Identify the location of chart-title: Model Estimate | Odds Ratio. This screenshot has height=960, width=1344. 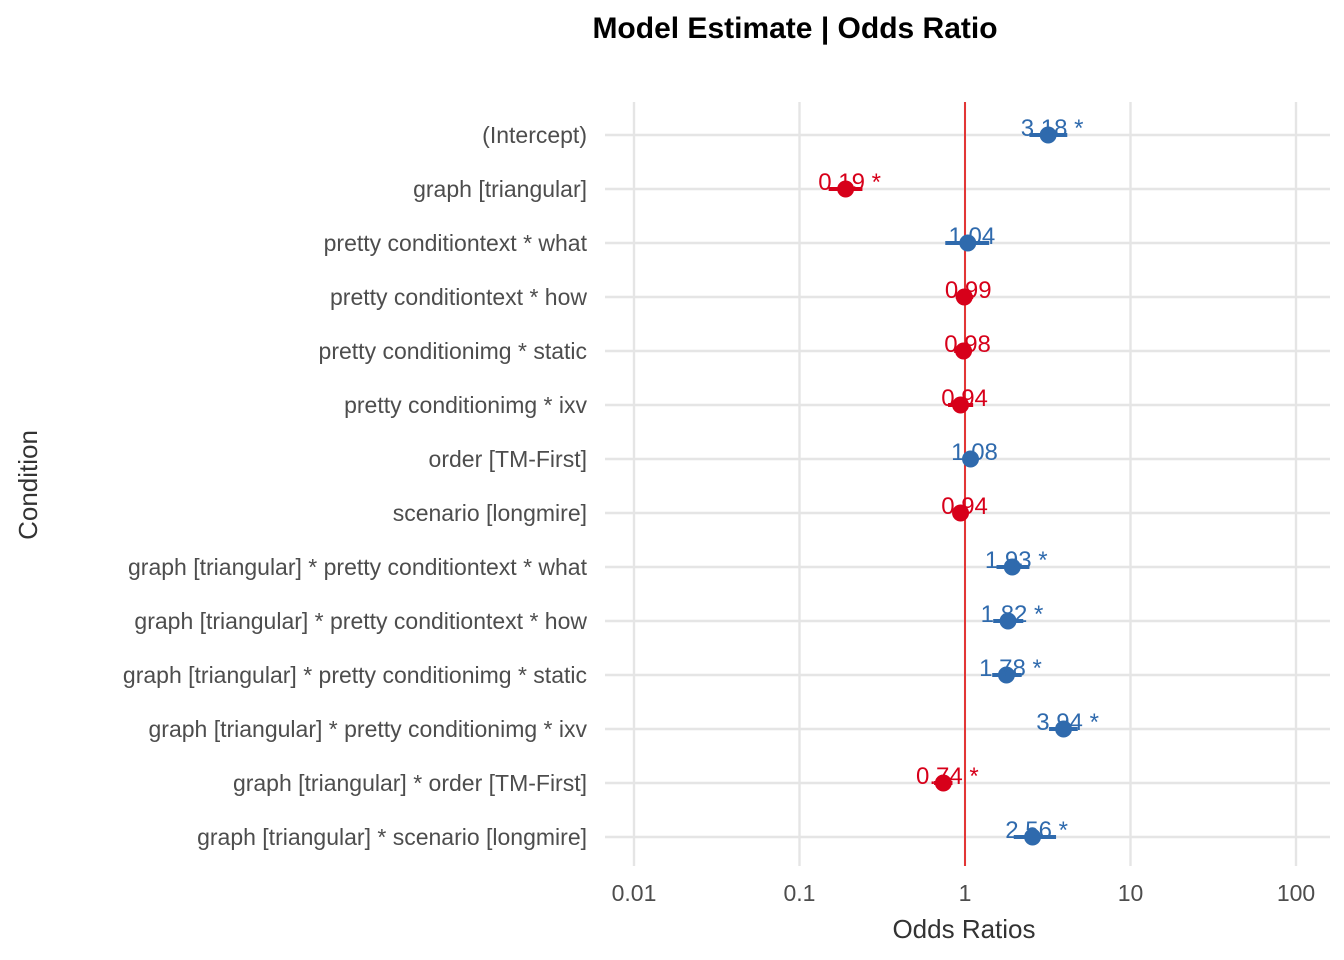
(794, 28).